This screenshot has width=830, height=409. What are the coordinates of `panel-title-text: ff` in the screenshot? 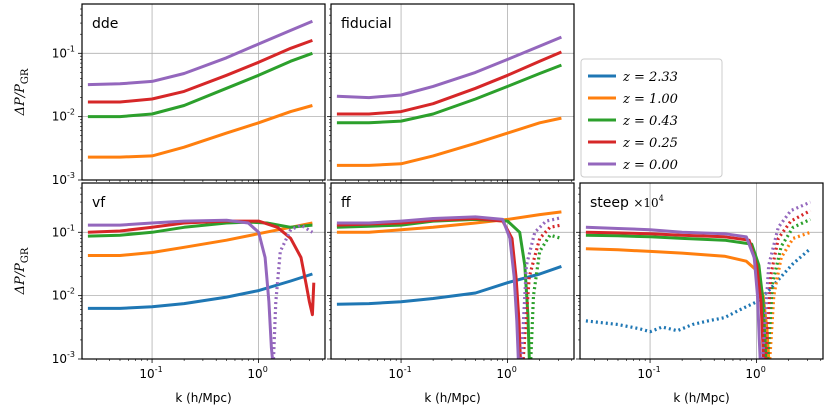 It's located at (346, 203).